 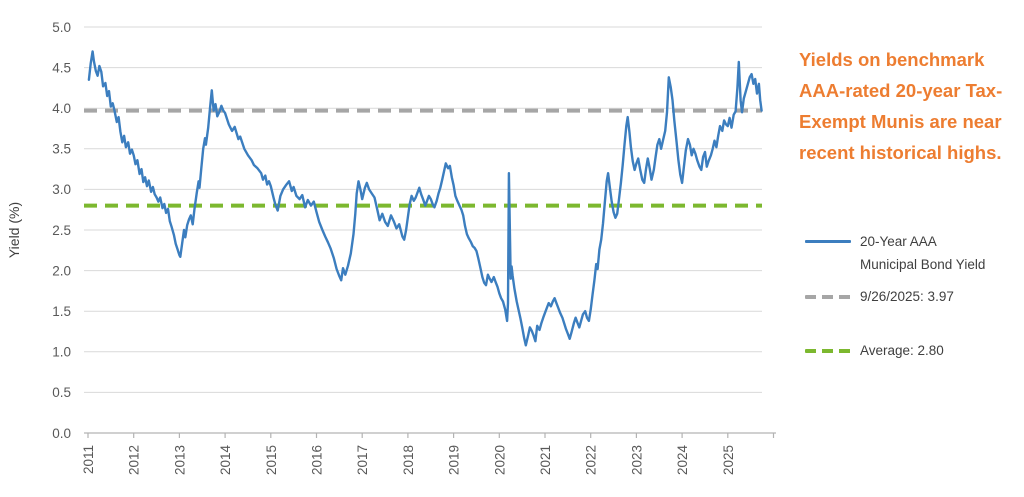 I want to click on legend-item-label: 20-Year AAA Municipal Bond Yield, so click(x=923, y=253).